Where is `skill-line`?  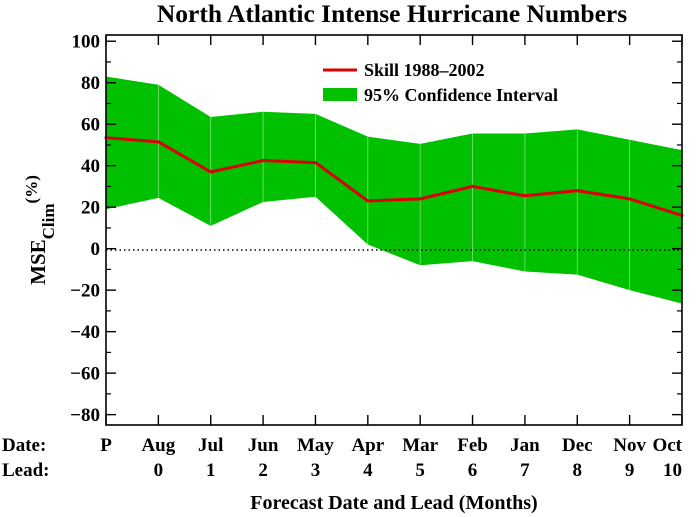
skill-line is located at coordinates (394, 176).